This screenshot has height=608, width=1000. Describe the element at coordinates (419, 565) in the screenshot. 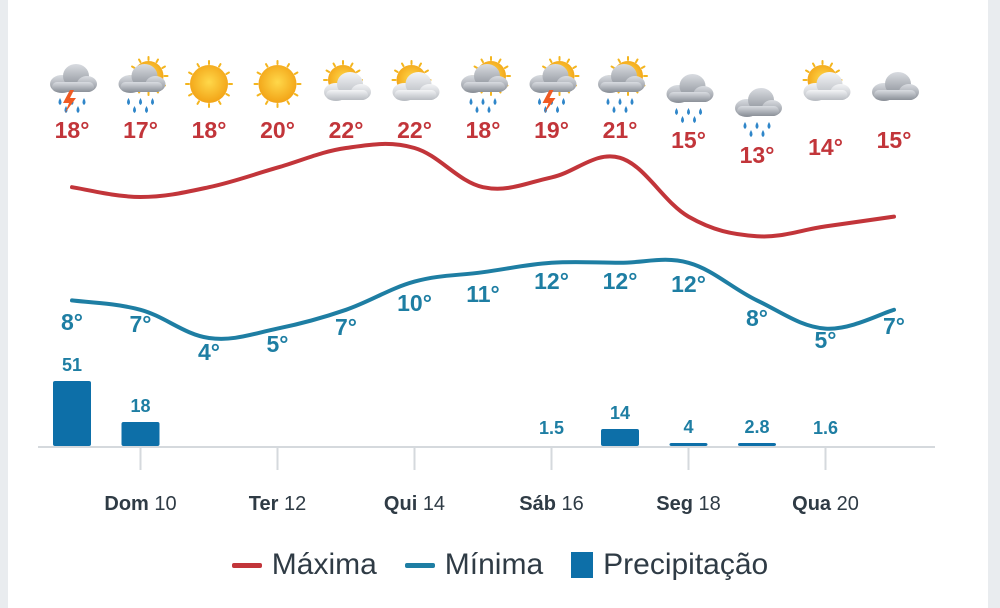

I see `legend-min-swatch` at that location.